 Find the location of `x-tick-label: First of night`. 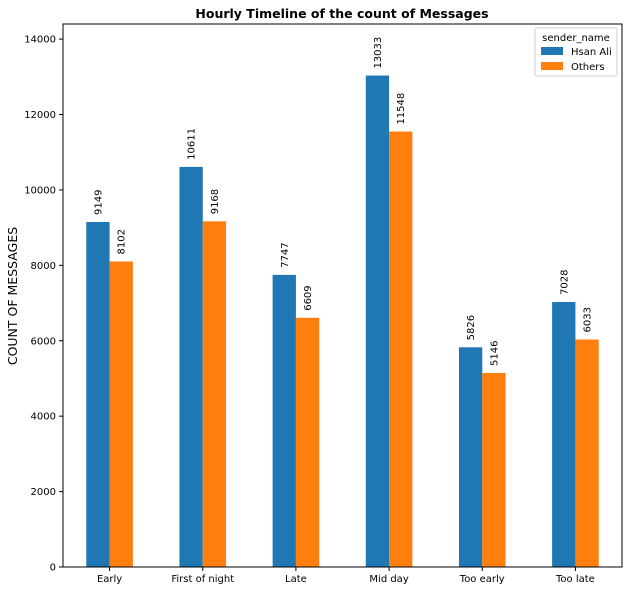

x-tick-label: First of night is located at coordinates (202, 579).